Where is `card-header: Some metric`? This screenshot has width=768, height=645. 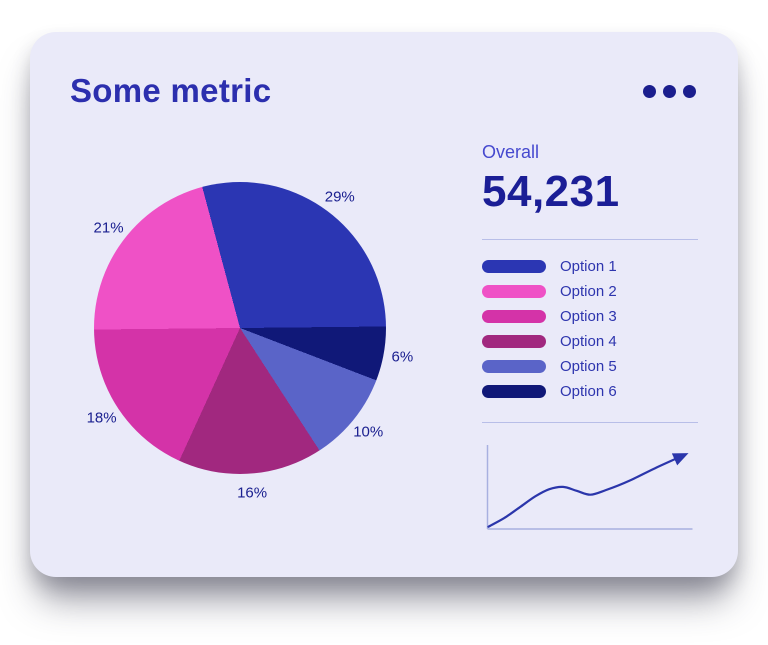 card-header: Some metric is located at coordinates (384, 91).